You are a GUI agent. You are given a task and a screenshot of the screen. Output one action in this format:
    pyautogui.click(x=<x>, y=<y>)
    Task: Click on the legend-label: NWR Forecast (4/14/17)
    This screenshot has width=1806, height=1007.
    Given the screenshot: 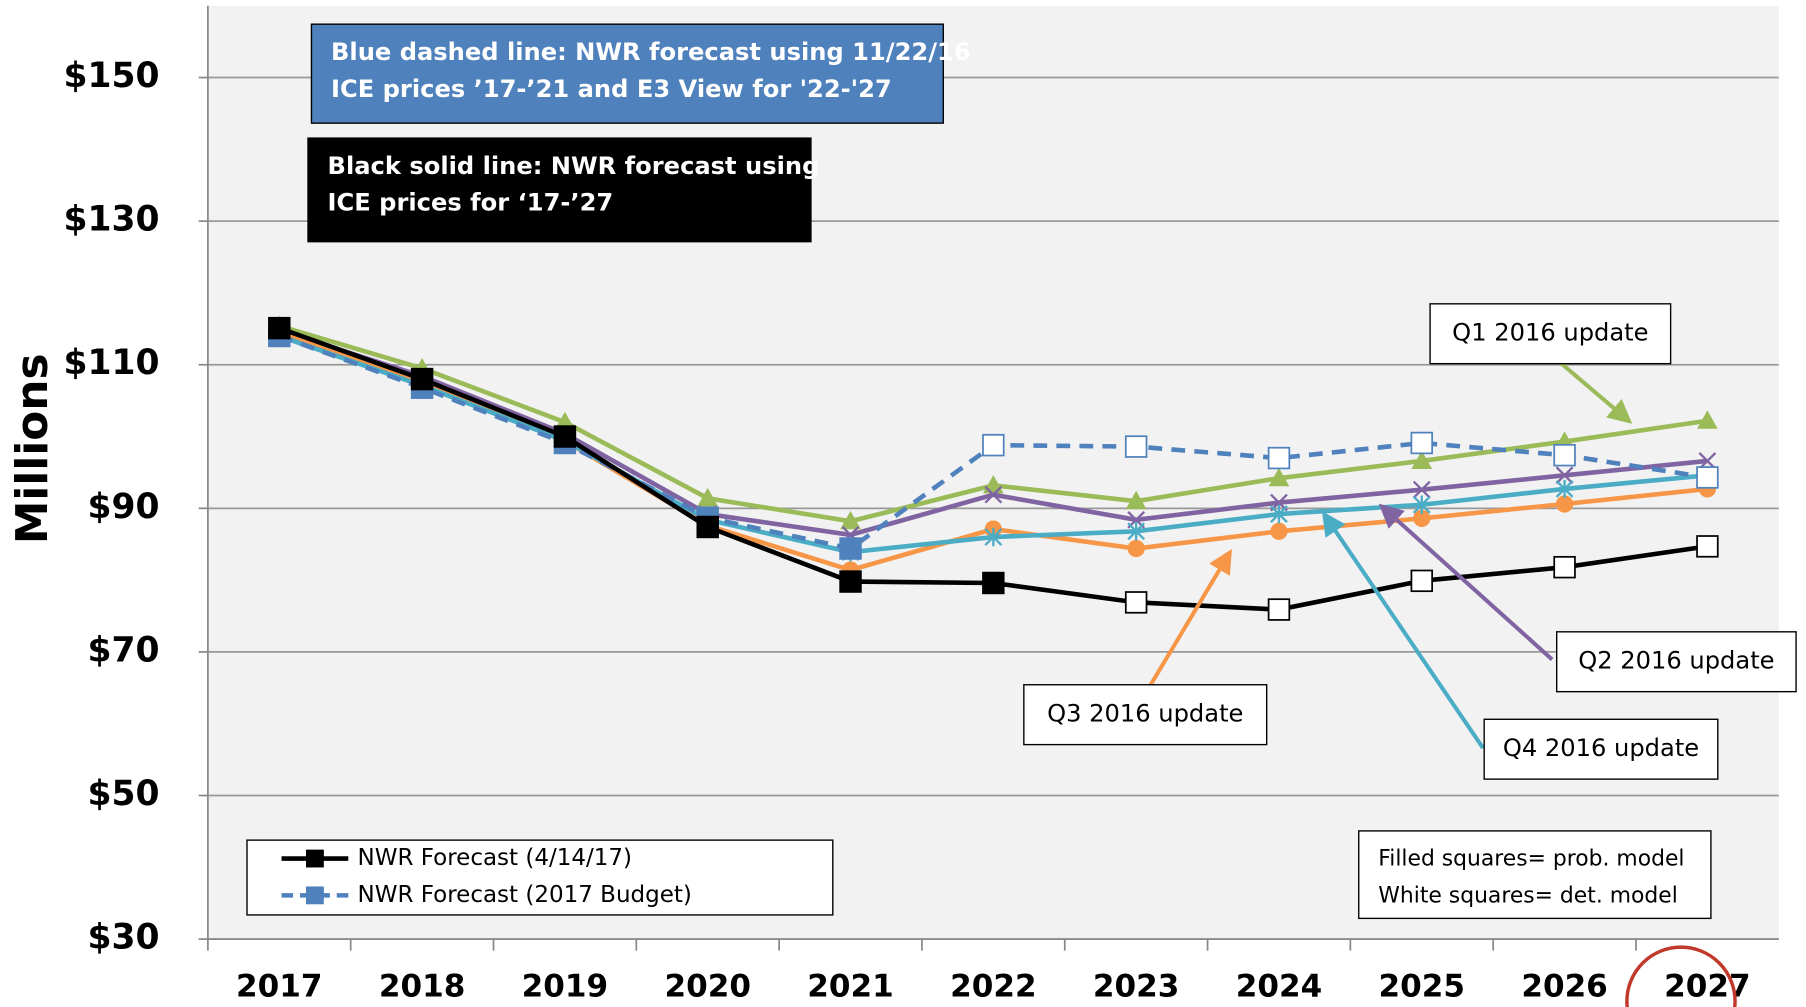 What is the action you would take?
    pyautogui.click(x=494, y=858)
    